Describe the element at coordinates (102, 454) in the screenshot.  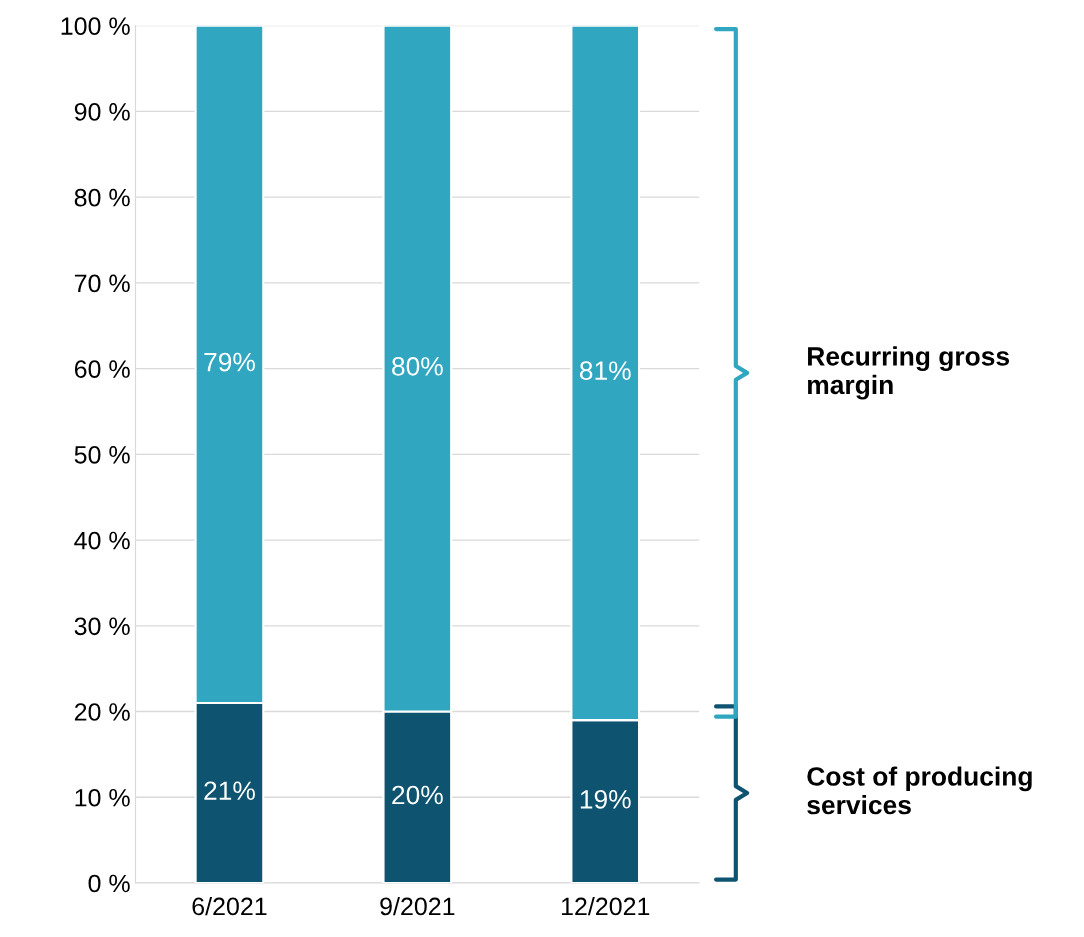
I see `y-tick-label: 50 %` at that location.